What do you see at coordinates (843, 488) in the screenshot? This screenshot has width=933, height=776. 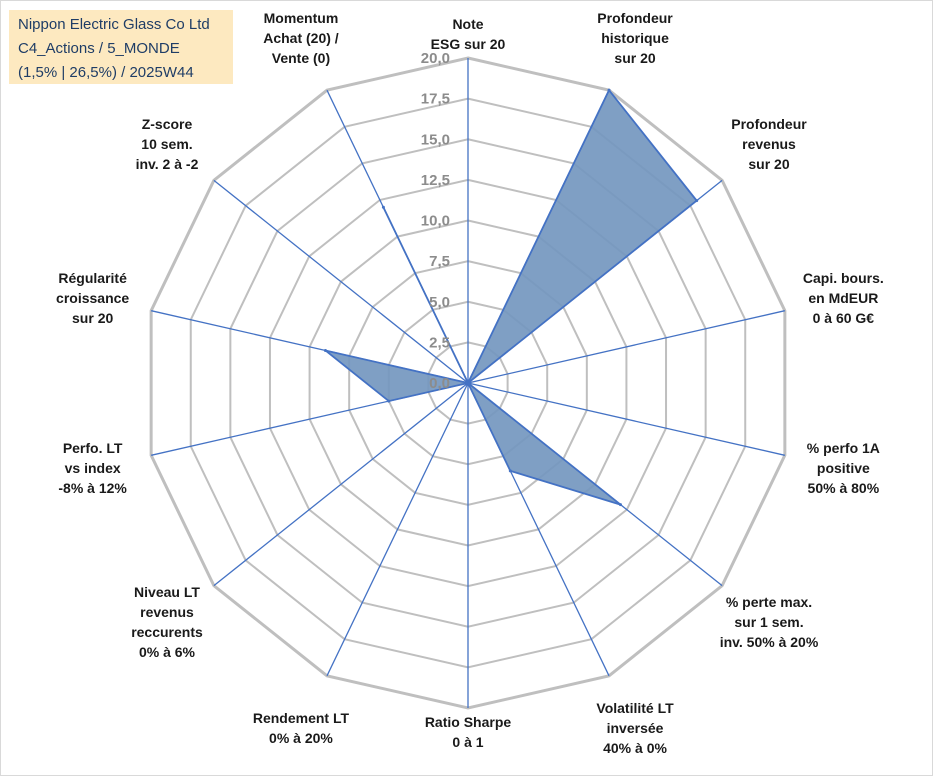 I see `axis-label-4-line-2: 50% à 80%` at bounding box center [843, 488].